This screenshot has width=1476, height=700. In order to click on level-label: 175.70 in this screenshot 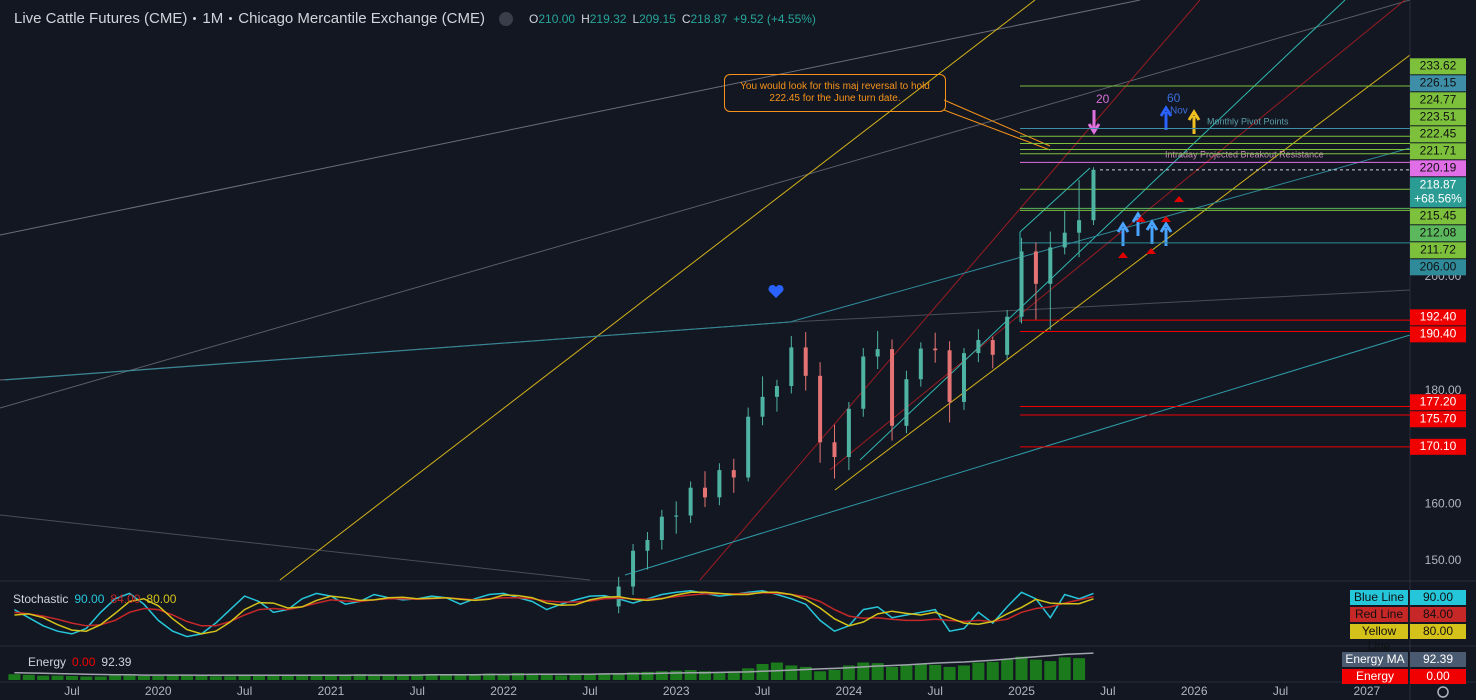, I will do `click(1438, 418)`.